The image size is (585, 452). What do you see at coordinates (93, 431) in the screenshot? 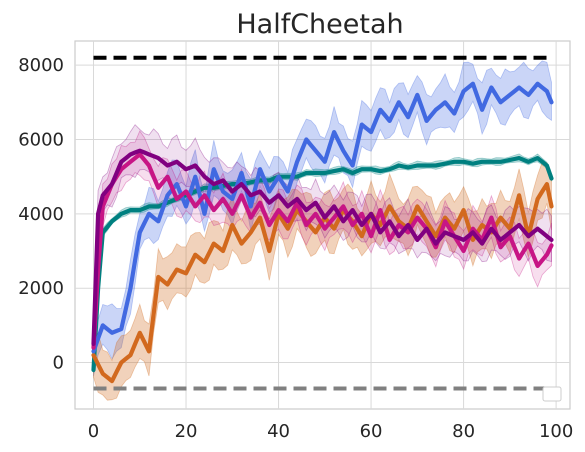
I see `x-tick-label: 0` at bounding box center [93, 431].